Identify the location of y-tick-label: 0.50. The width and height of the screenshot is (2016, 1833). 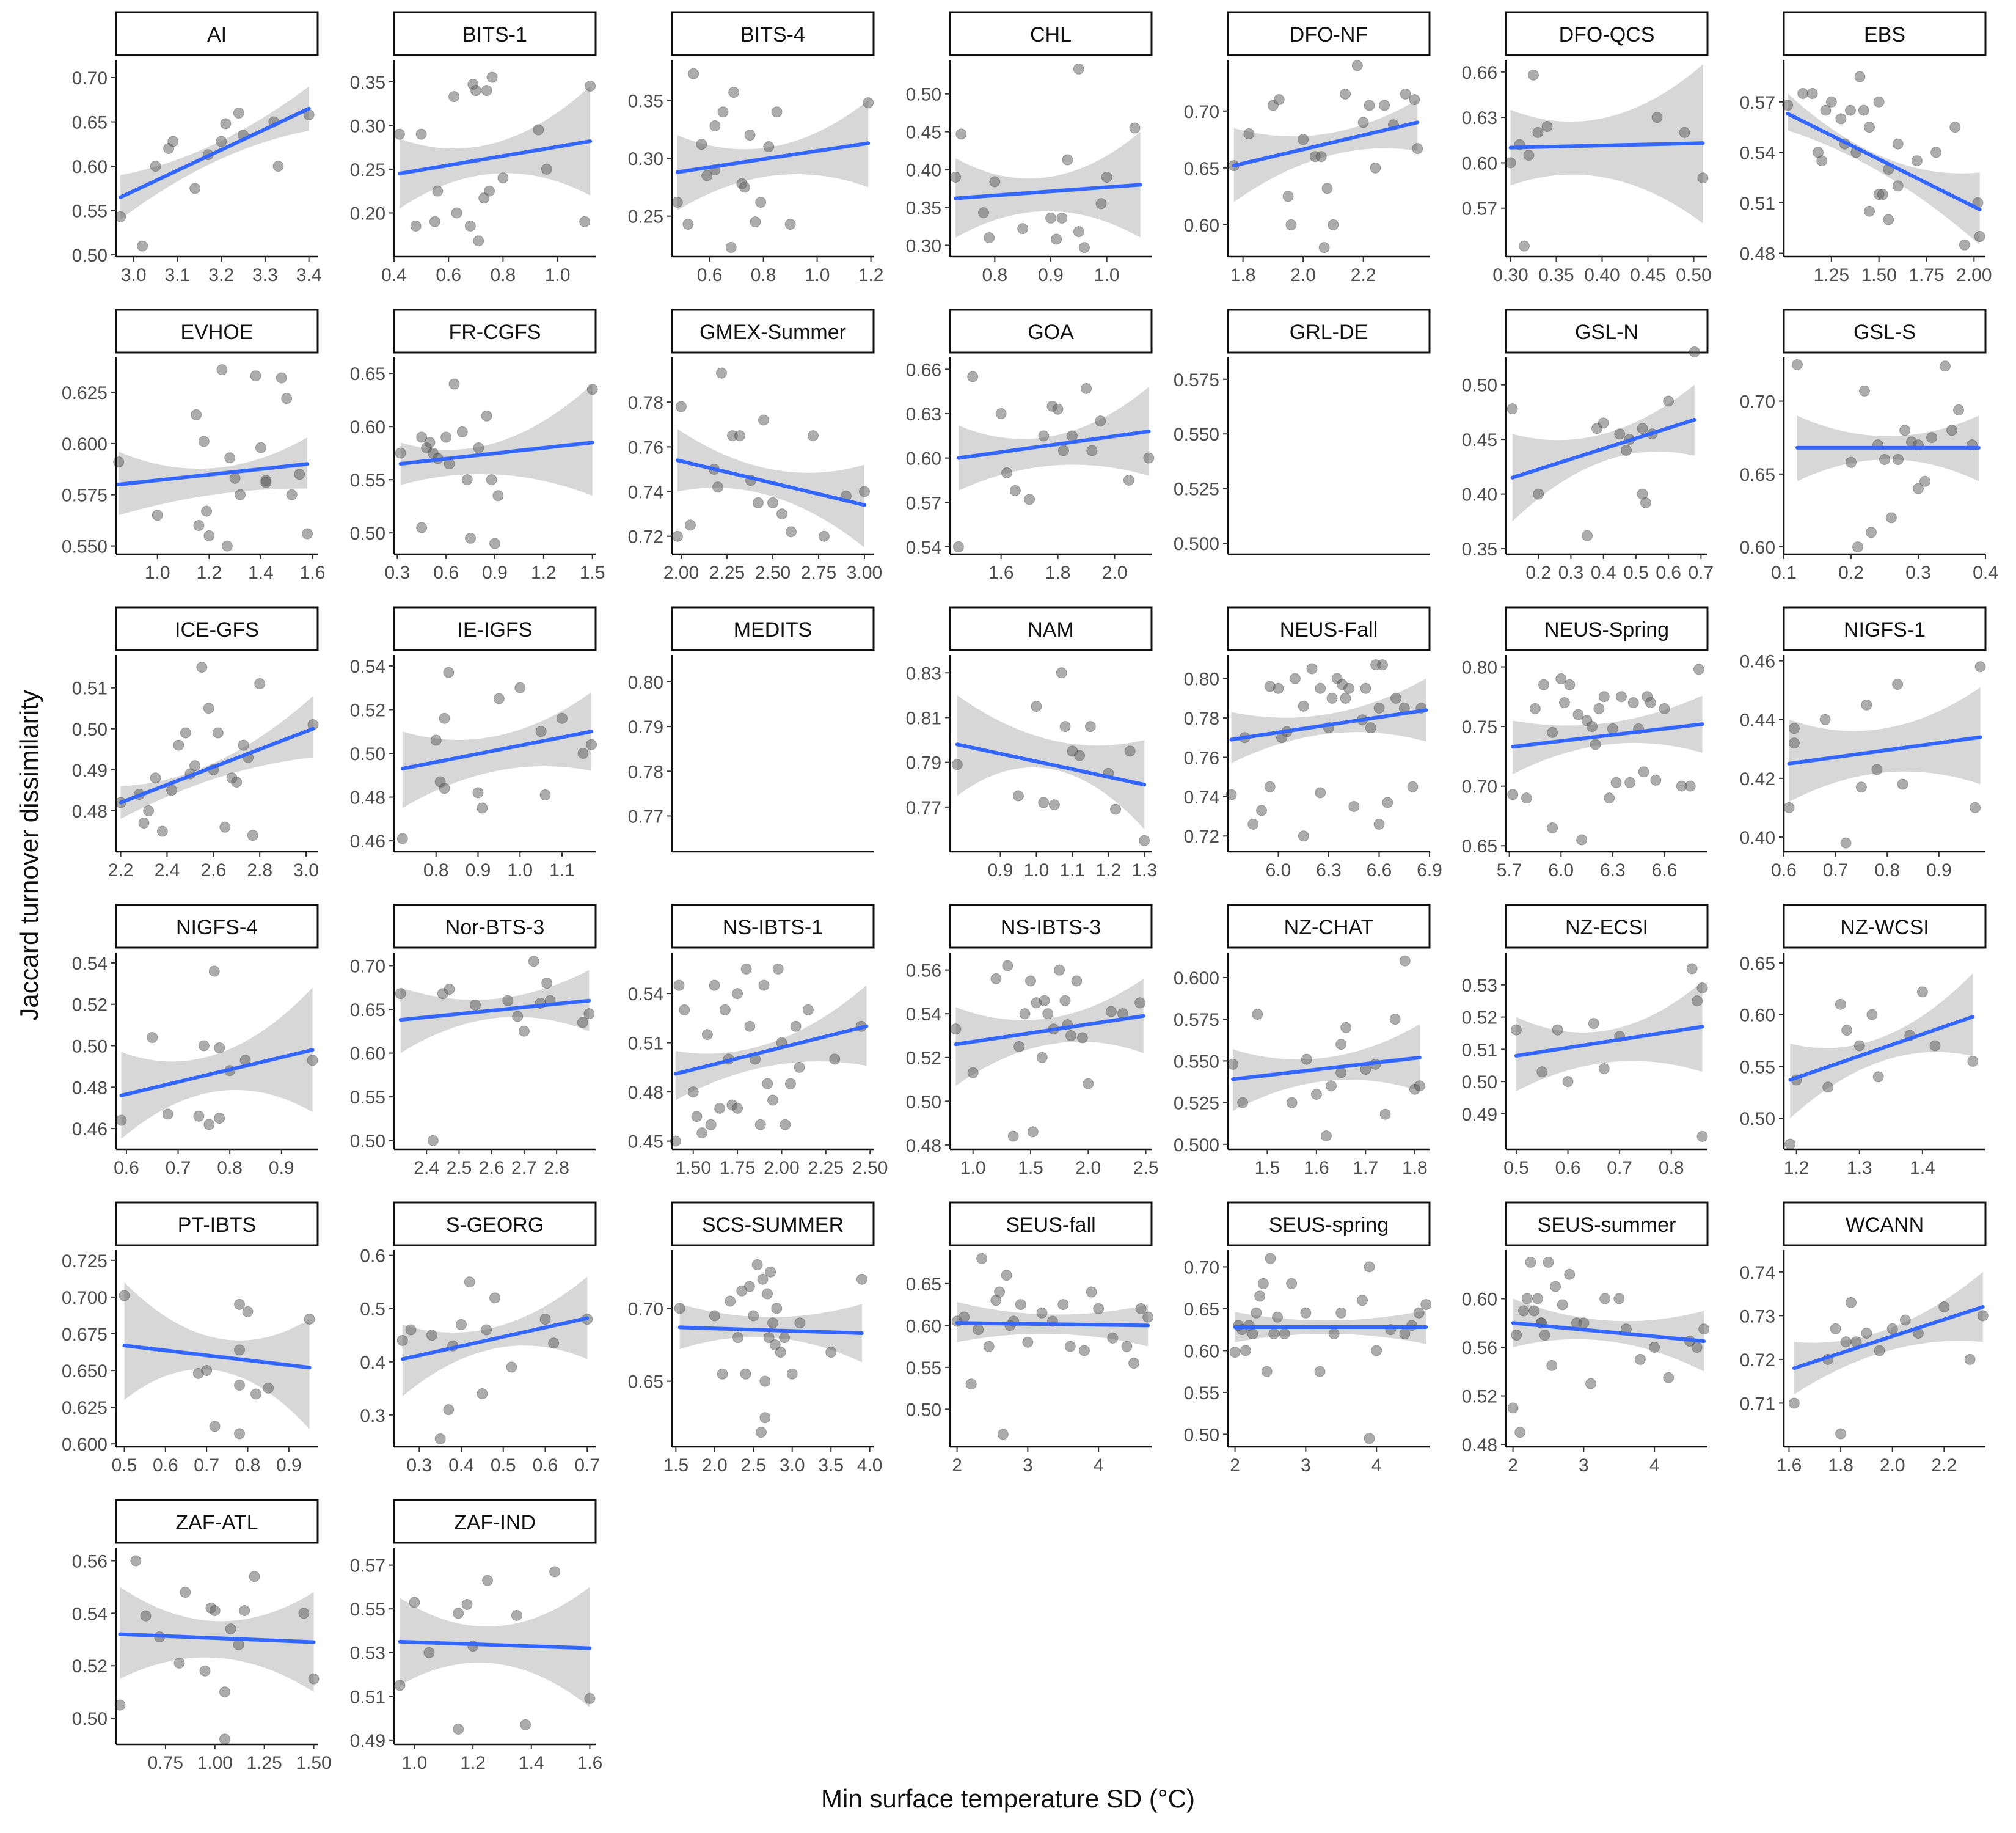
(90, 1047).